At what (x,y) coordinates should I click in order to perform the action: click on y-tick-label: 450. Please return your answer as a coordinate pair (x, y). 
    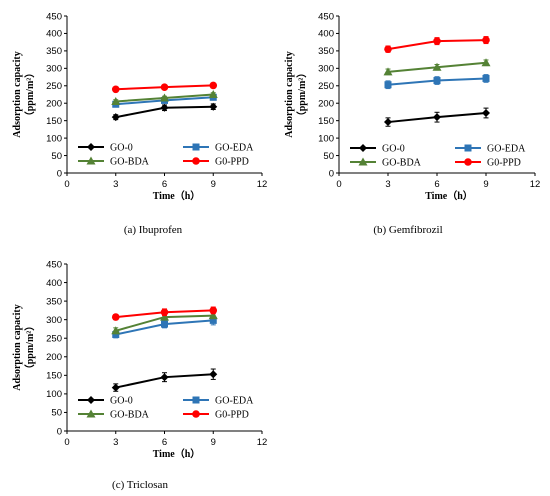
    Looking at the image, I should click on (54, 16).